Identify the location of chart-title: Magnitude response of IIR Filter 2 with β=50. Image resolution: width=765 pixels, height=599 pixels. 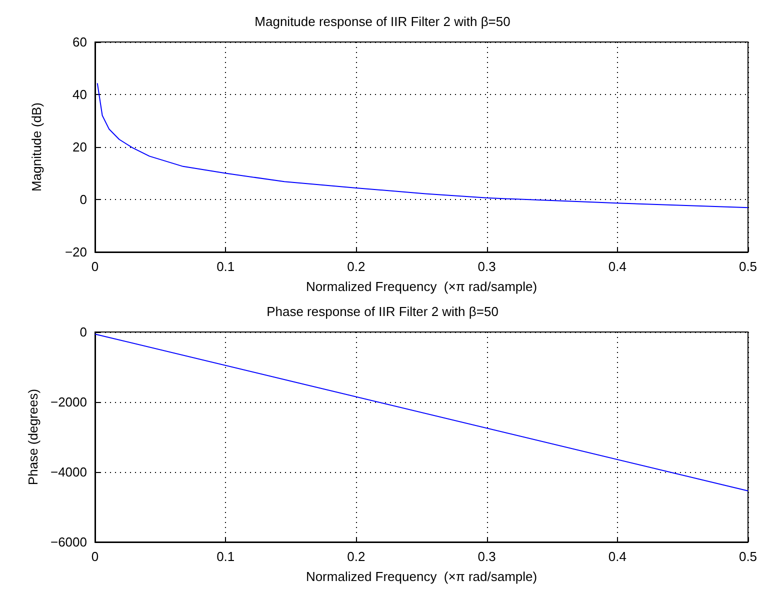
(382, 21).